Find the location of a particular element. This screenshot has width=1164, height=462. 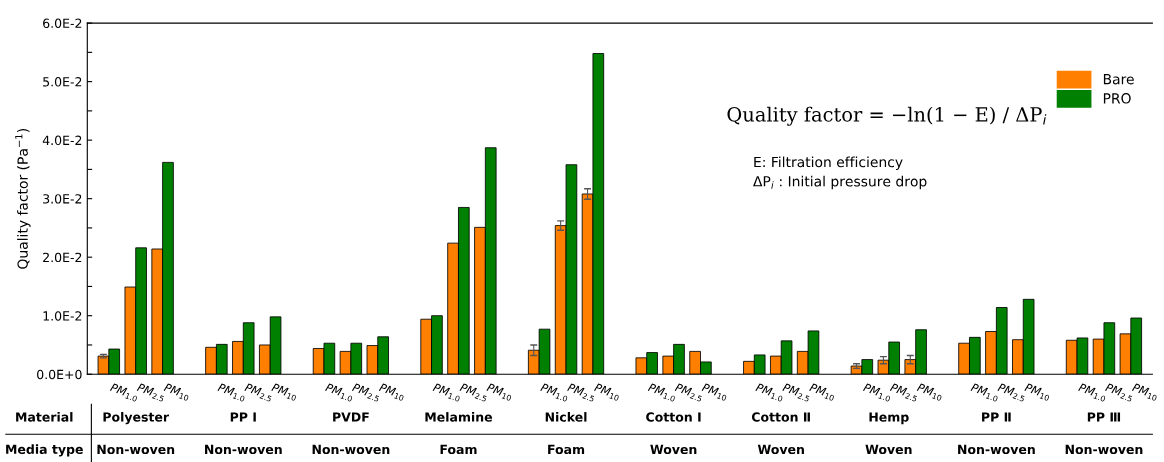

text: Cotton Ⅱ is located at coordinates (780, 417).